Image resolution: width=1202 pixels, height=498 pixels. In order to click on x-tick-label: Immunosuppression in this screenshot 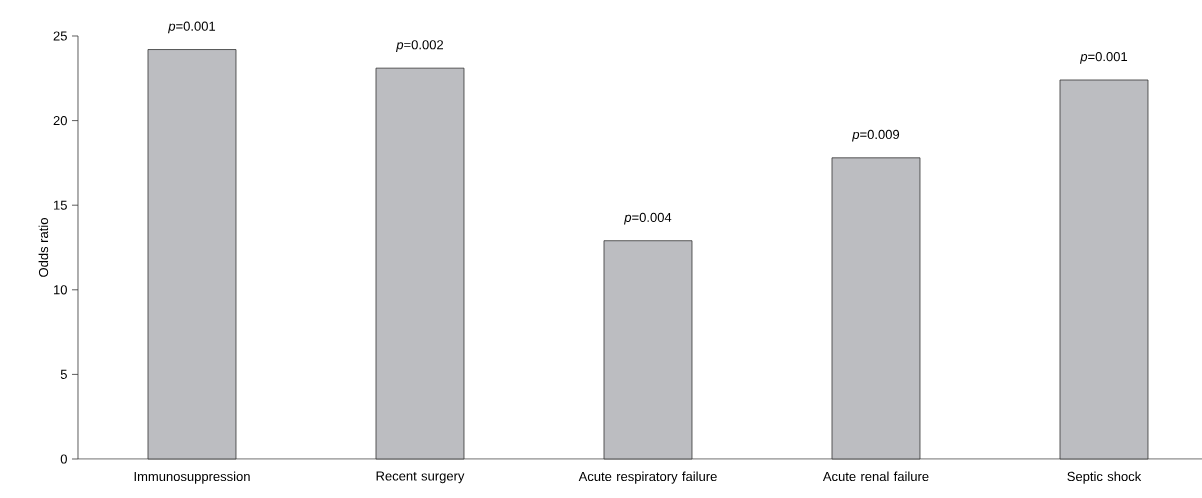, I will do `click(192, 477)`.